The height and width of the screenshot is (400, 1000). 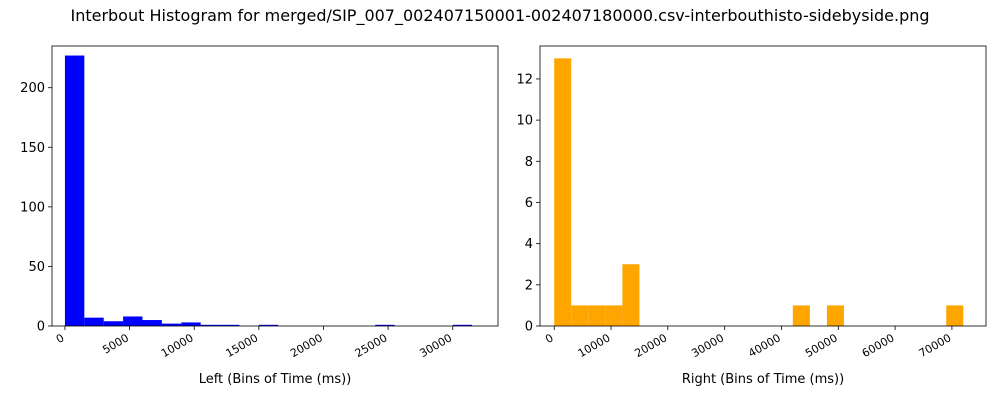 I want to click on x-tick-label: 60000, so click(x=878, y=345).